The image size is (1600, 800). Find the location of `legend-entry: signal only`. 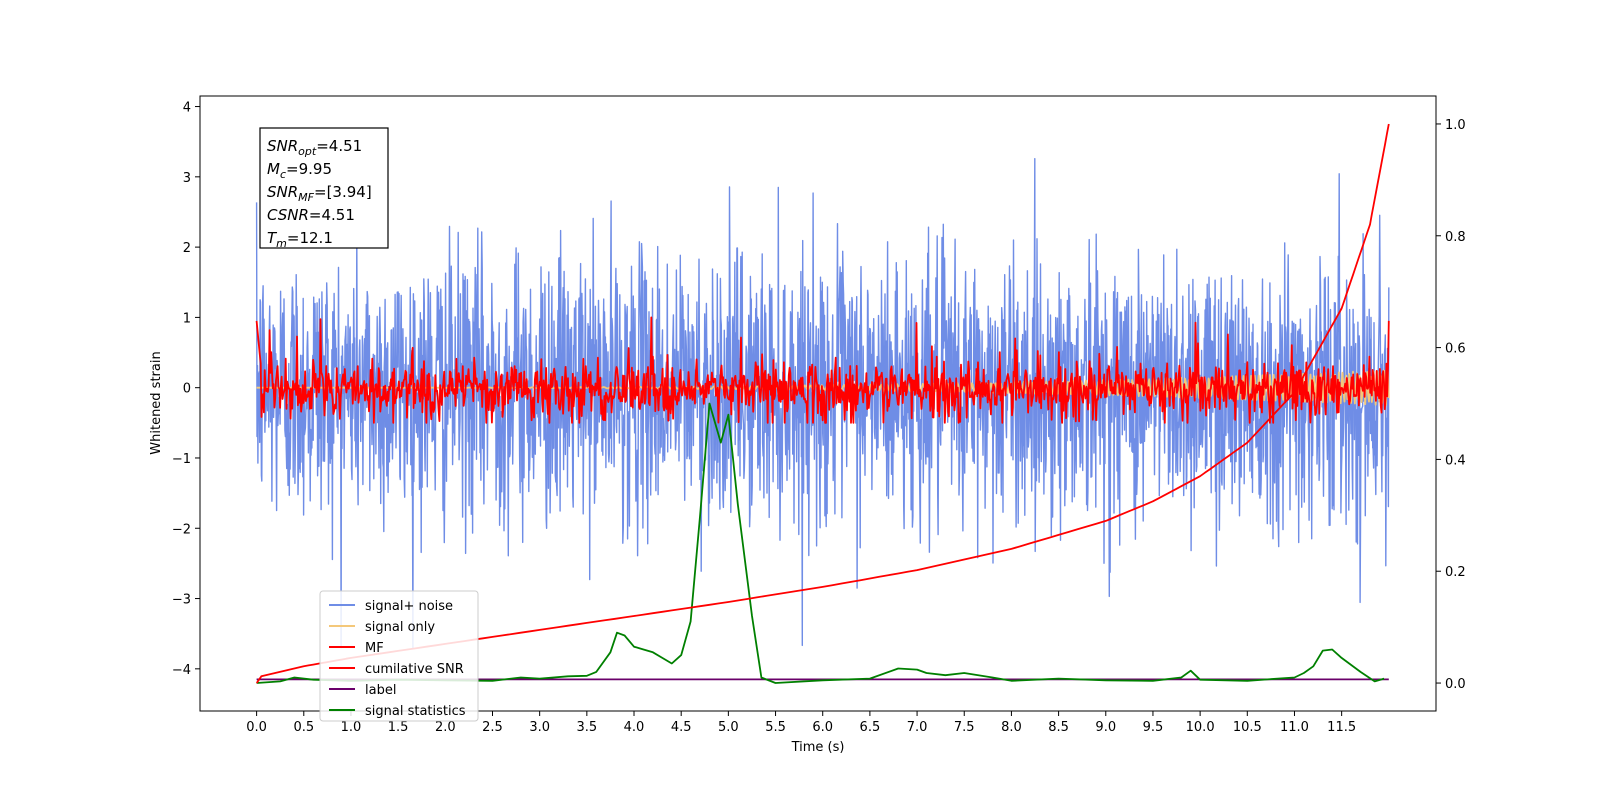

legend-entry: signal only is located at coordinates (400, 627).